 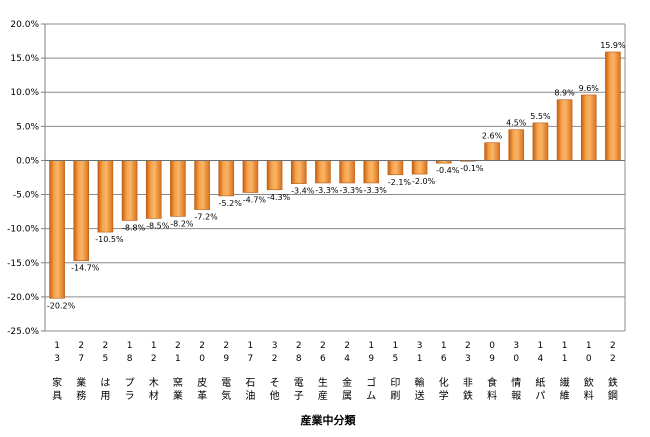 I want to click on data-label: -5.2%, so click(x=231, y=203).